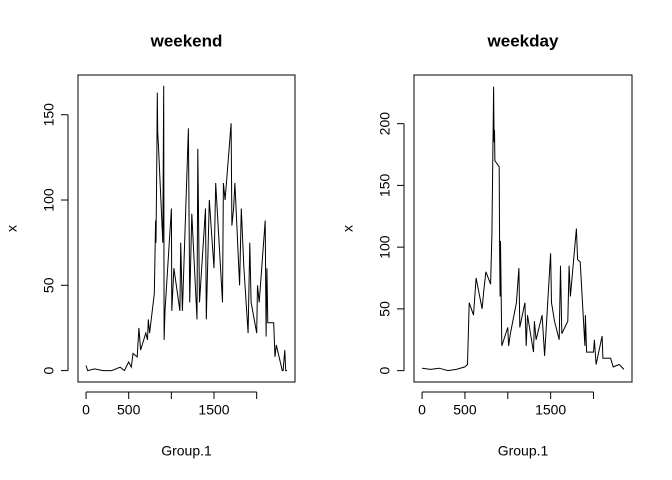  What do you see at coordinates (385, 124) in the screenshot?
I see `y-tick-label: 200` at bounding box center [385, 124].